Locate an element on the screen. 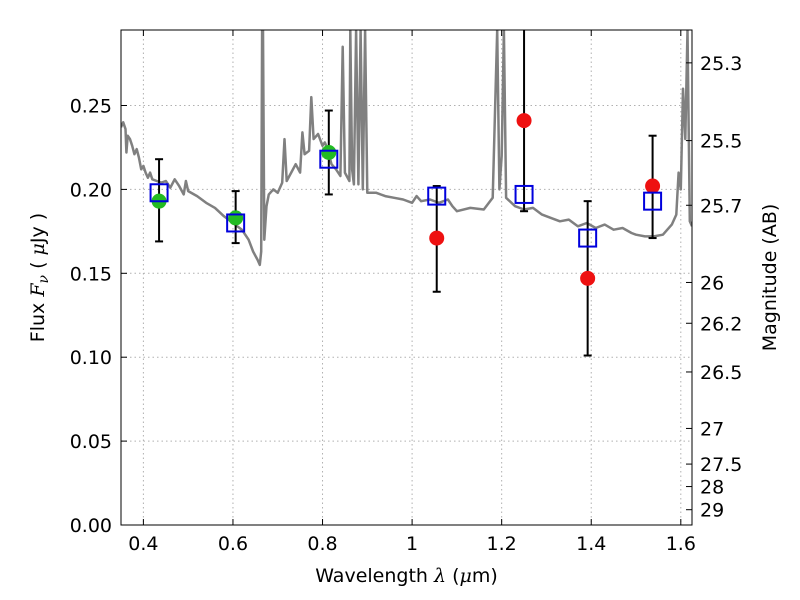 Image resolution: width=800 pixels, height=600 pixels. y2-tick-label: 27.5 is located at coordinates (721, 465).